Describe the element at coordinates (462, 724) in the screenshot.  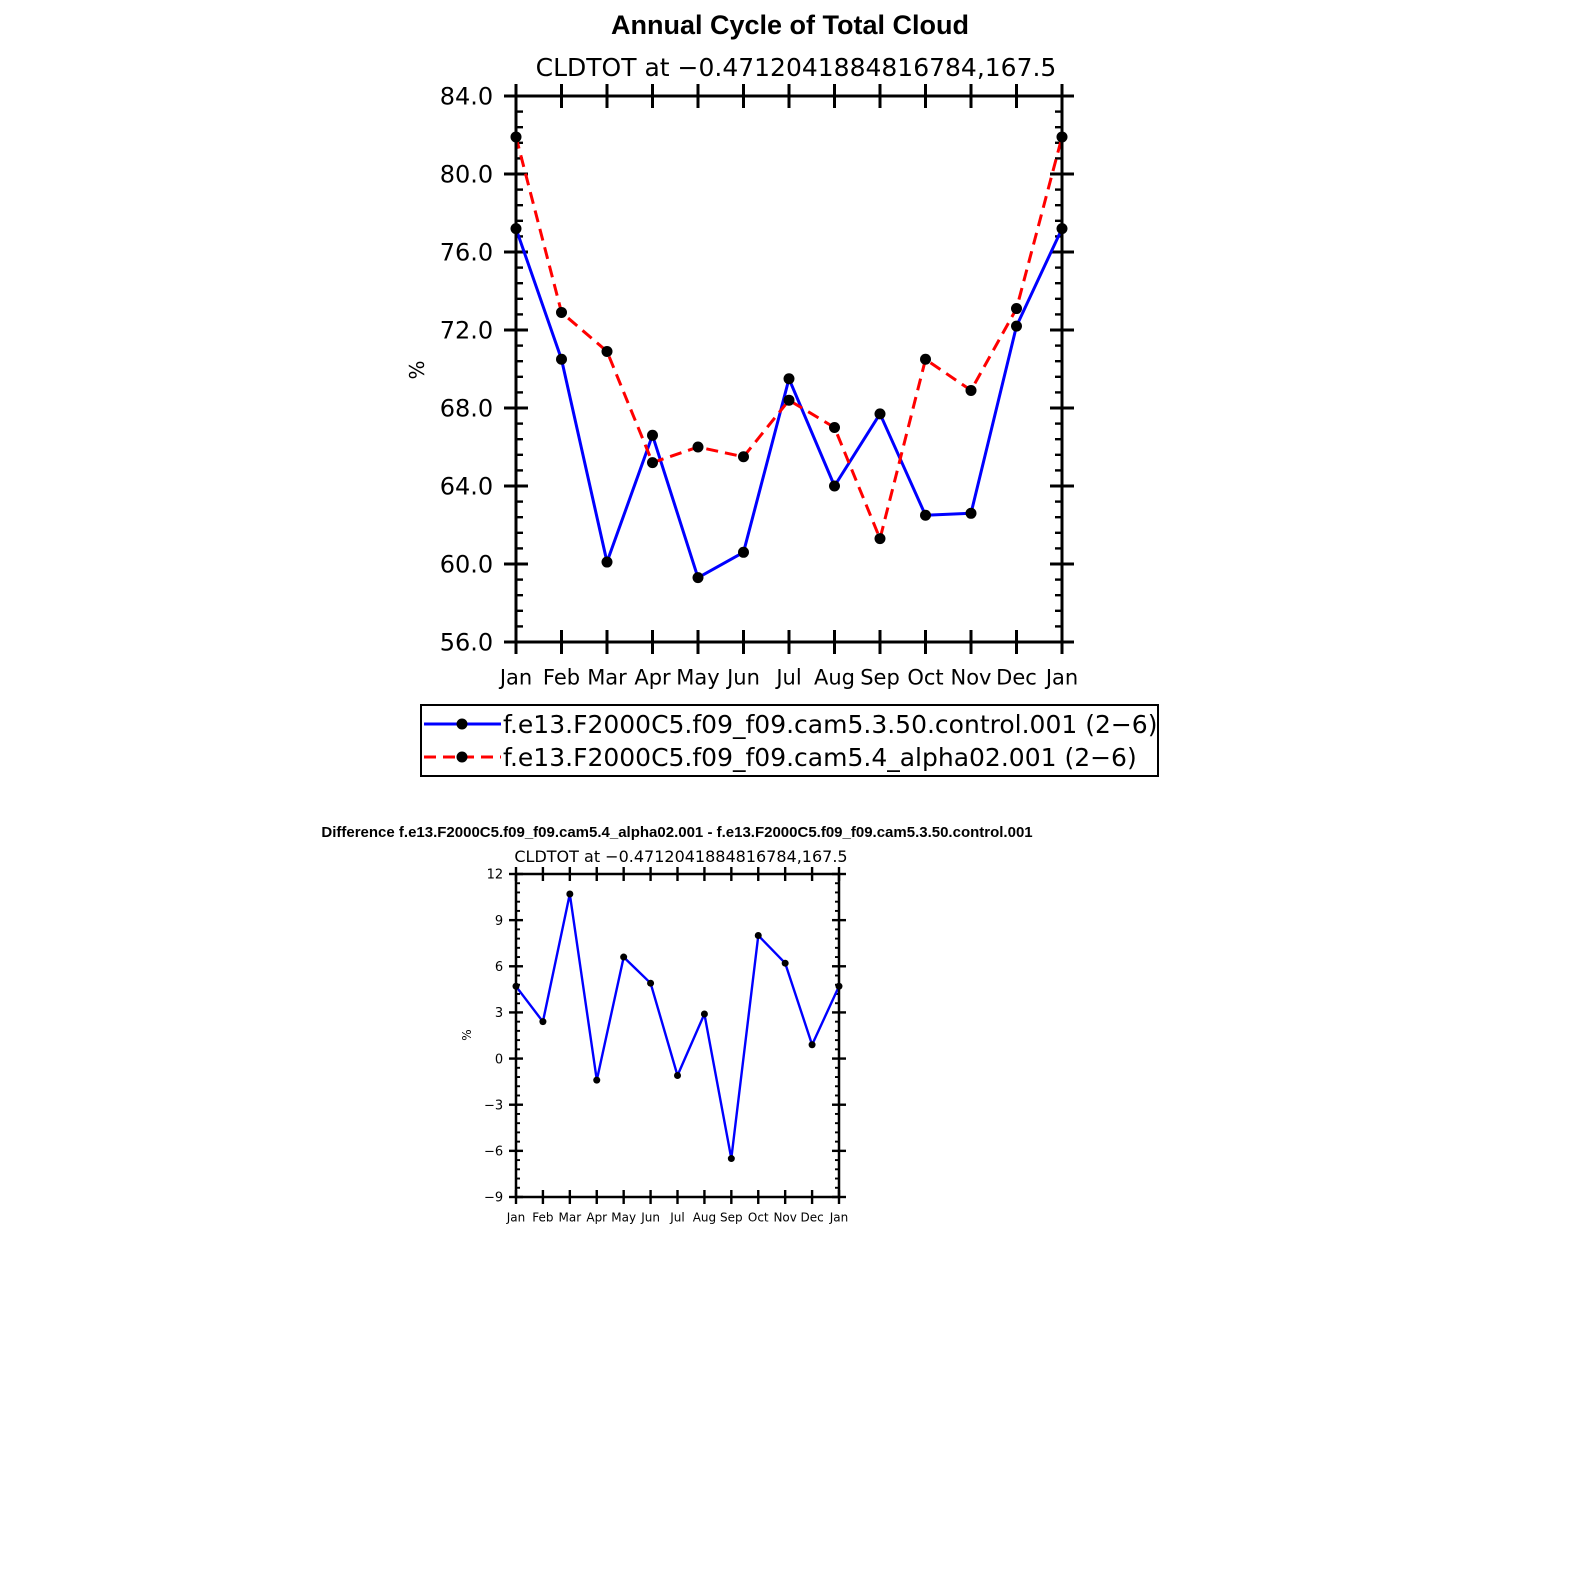
I see `legend-marker-control` at that location.